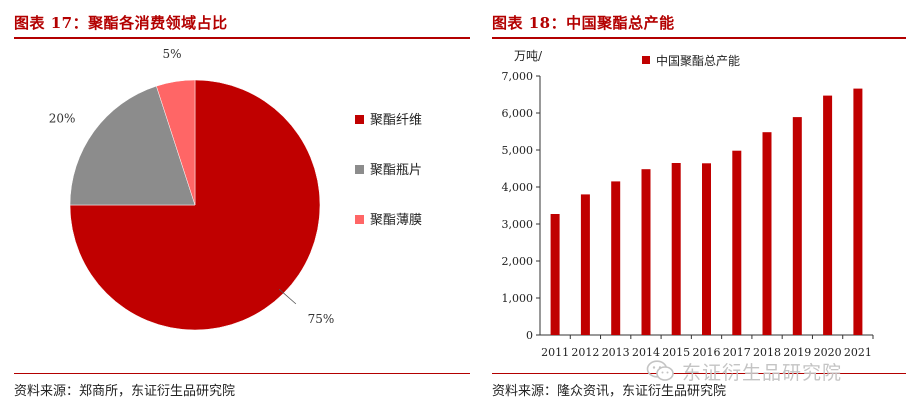 The width and height of the screenshot is (906, 410). I want to click on x-tick-label: 2013, so click(616, 352).